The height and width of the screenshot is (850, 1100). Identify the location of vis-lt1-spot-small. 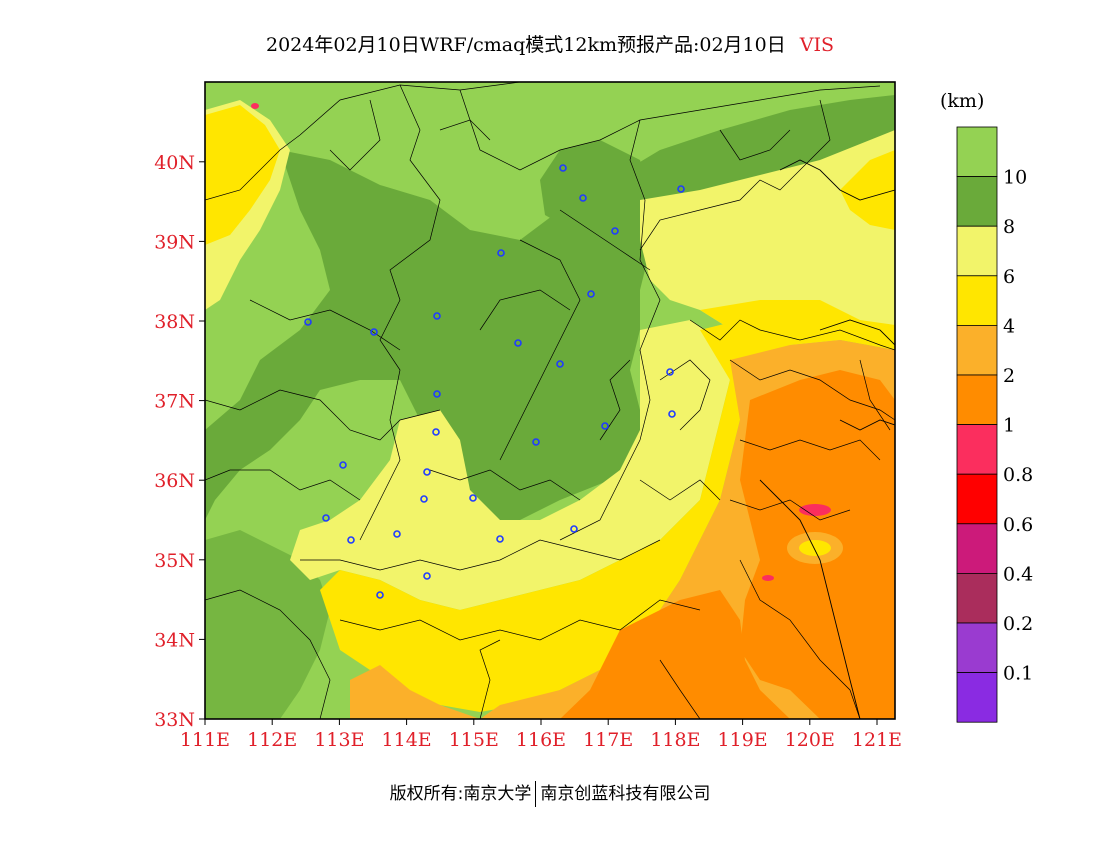
(768, 578).